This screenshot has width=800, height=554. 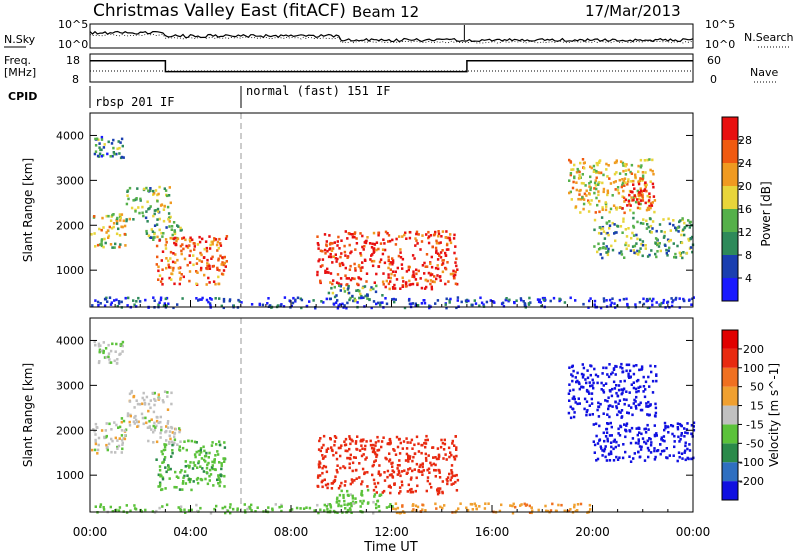 I want to click on colorbar-swatch, so click(x=730, y=220).